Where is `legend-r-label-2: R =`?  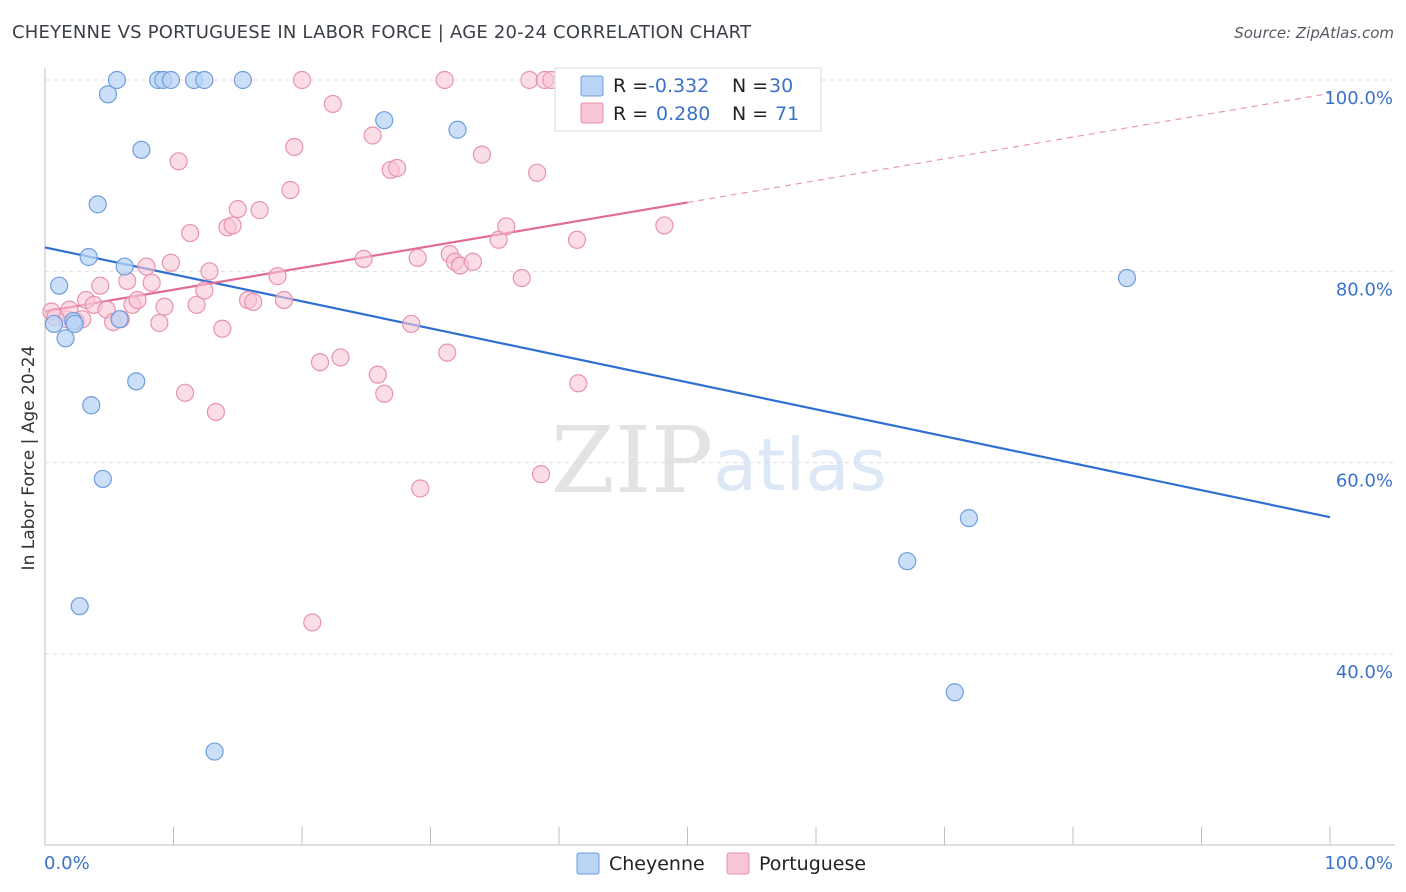 legend-r-label-2: R = is located at coordinates (630, 114).